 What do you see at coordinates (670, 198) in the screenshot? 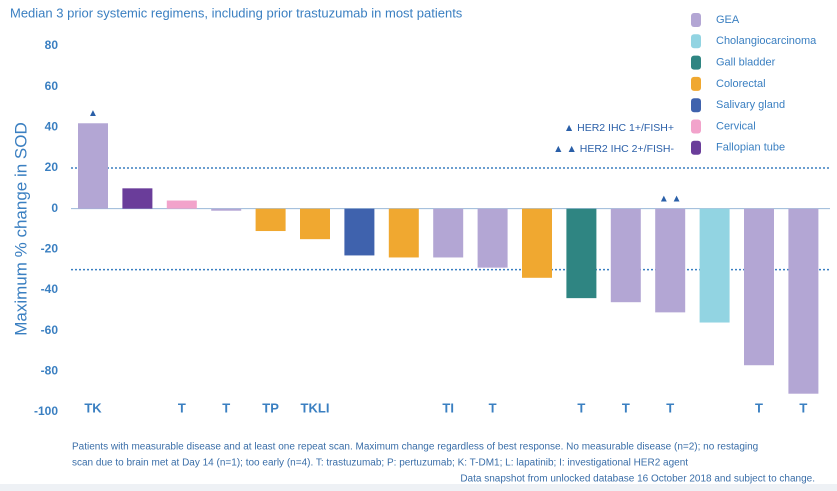
I see `response-marker: ▲ ▲` at bounding box center [670, 198].